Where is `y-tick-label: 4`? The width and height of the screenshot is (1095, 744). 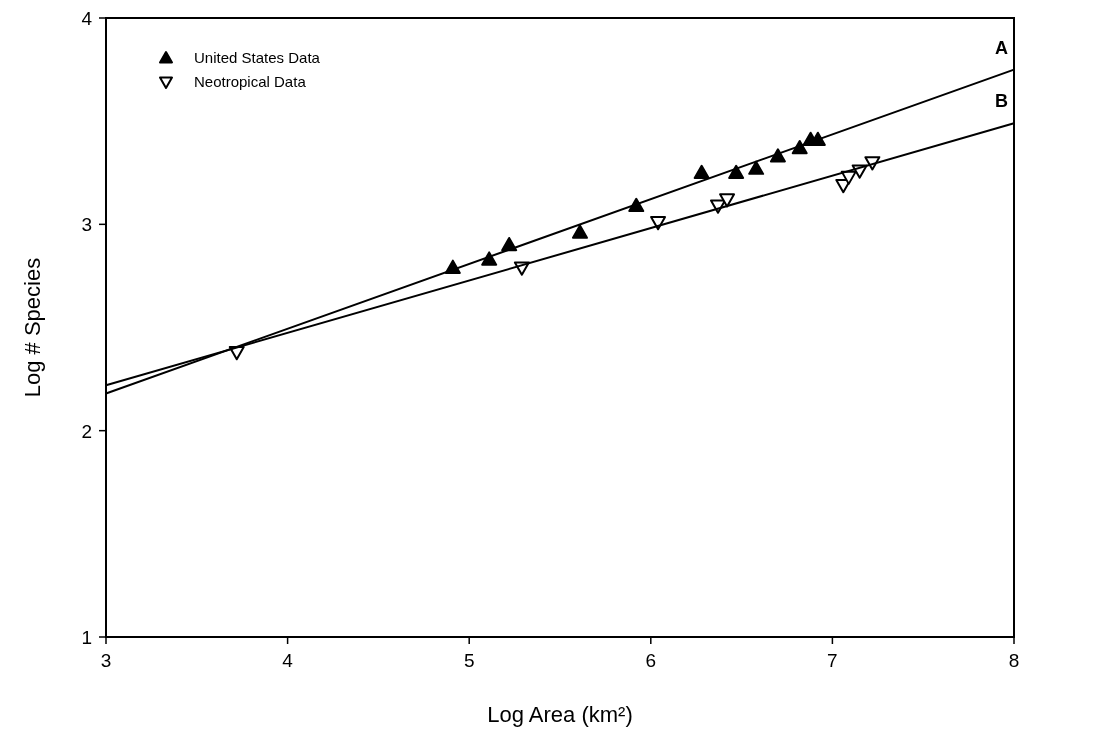 y-tick-label: 4 is located at coordinates (87, 18).